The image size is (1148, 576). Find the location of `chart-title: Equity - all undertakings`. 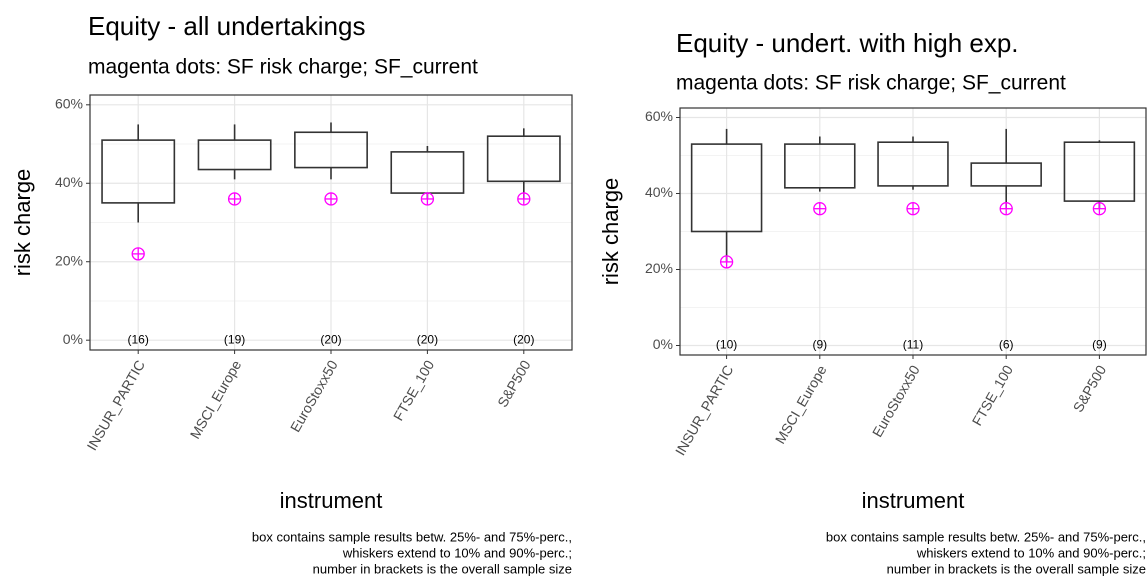

chart-title: Equity - all undertakings is located at coordinates (226, 26).